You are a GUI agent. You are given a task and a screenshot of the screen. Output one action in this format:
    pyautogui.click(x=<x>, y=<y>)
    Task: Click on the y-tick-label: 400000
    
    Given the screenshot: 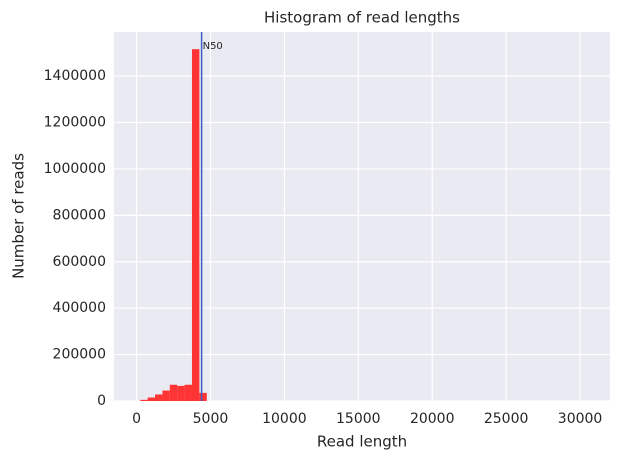 What is the action you would take?
    pyautogui.click(x=79, y=308)
    